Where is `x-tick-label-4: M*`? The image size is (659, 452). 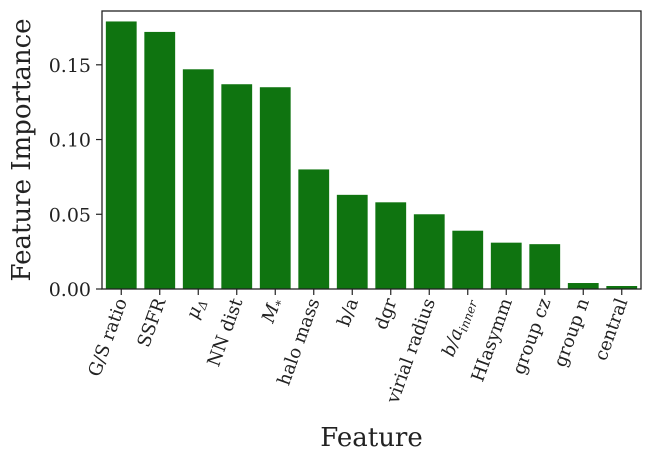 x-tick-label-4: M* is located at coordinates (273, 312).